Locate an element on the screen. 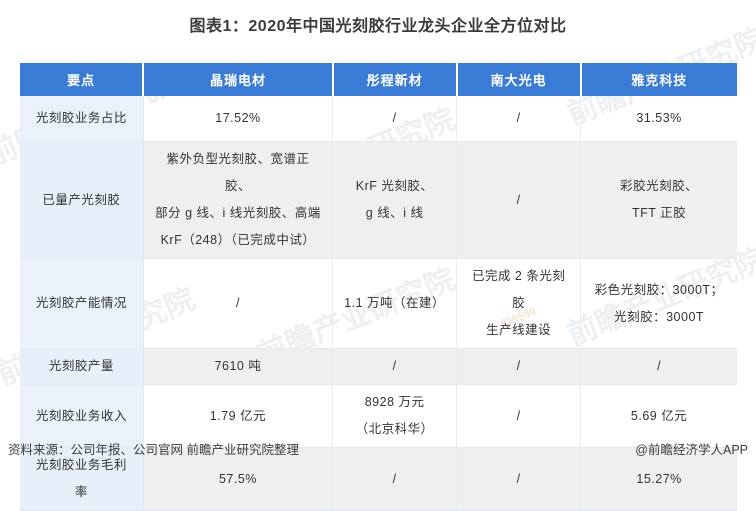 This screenshot has height=511, width=756. table-row: 光刻胶业务占比 17.52% //31.53% is located at coordinates (378, 119).